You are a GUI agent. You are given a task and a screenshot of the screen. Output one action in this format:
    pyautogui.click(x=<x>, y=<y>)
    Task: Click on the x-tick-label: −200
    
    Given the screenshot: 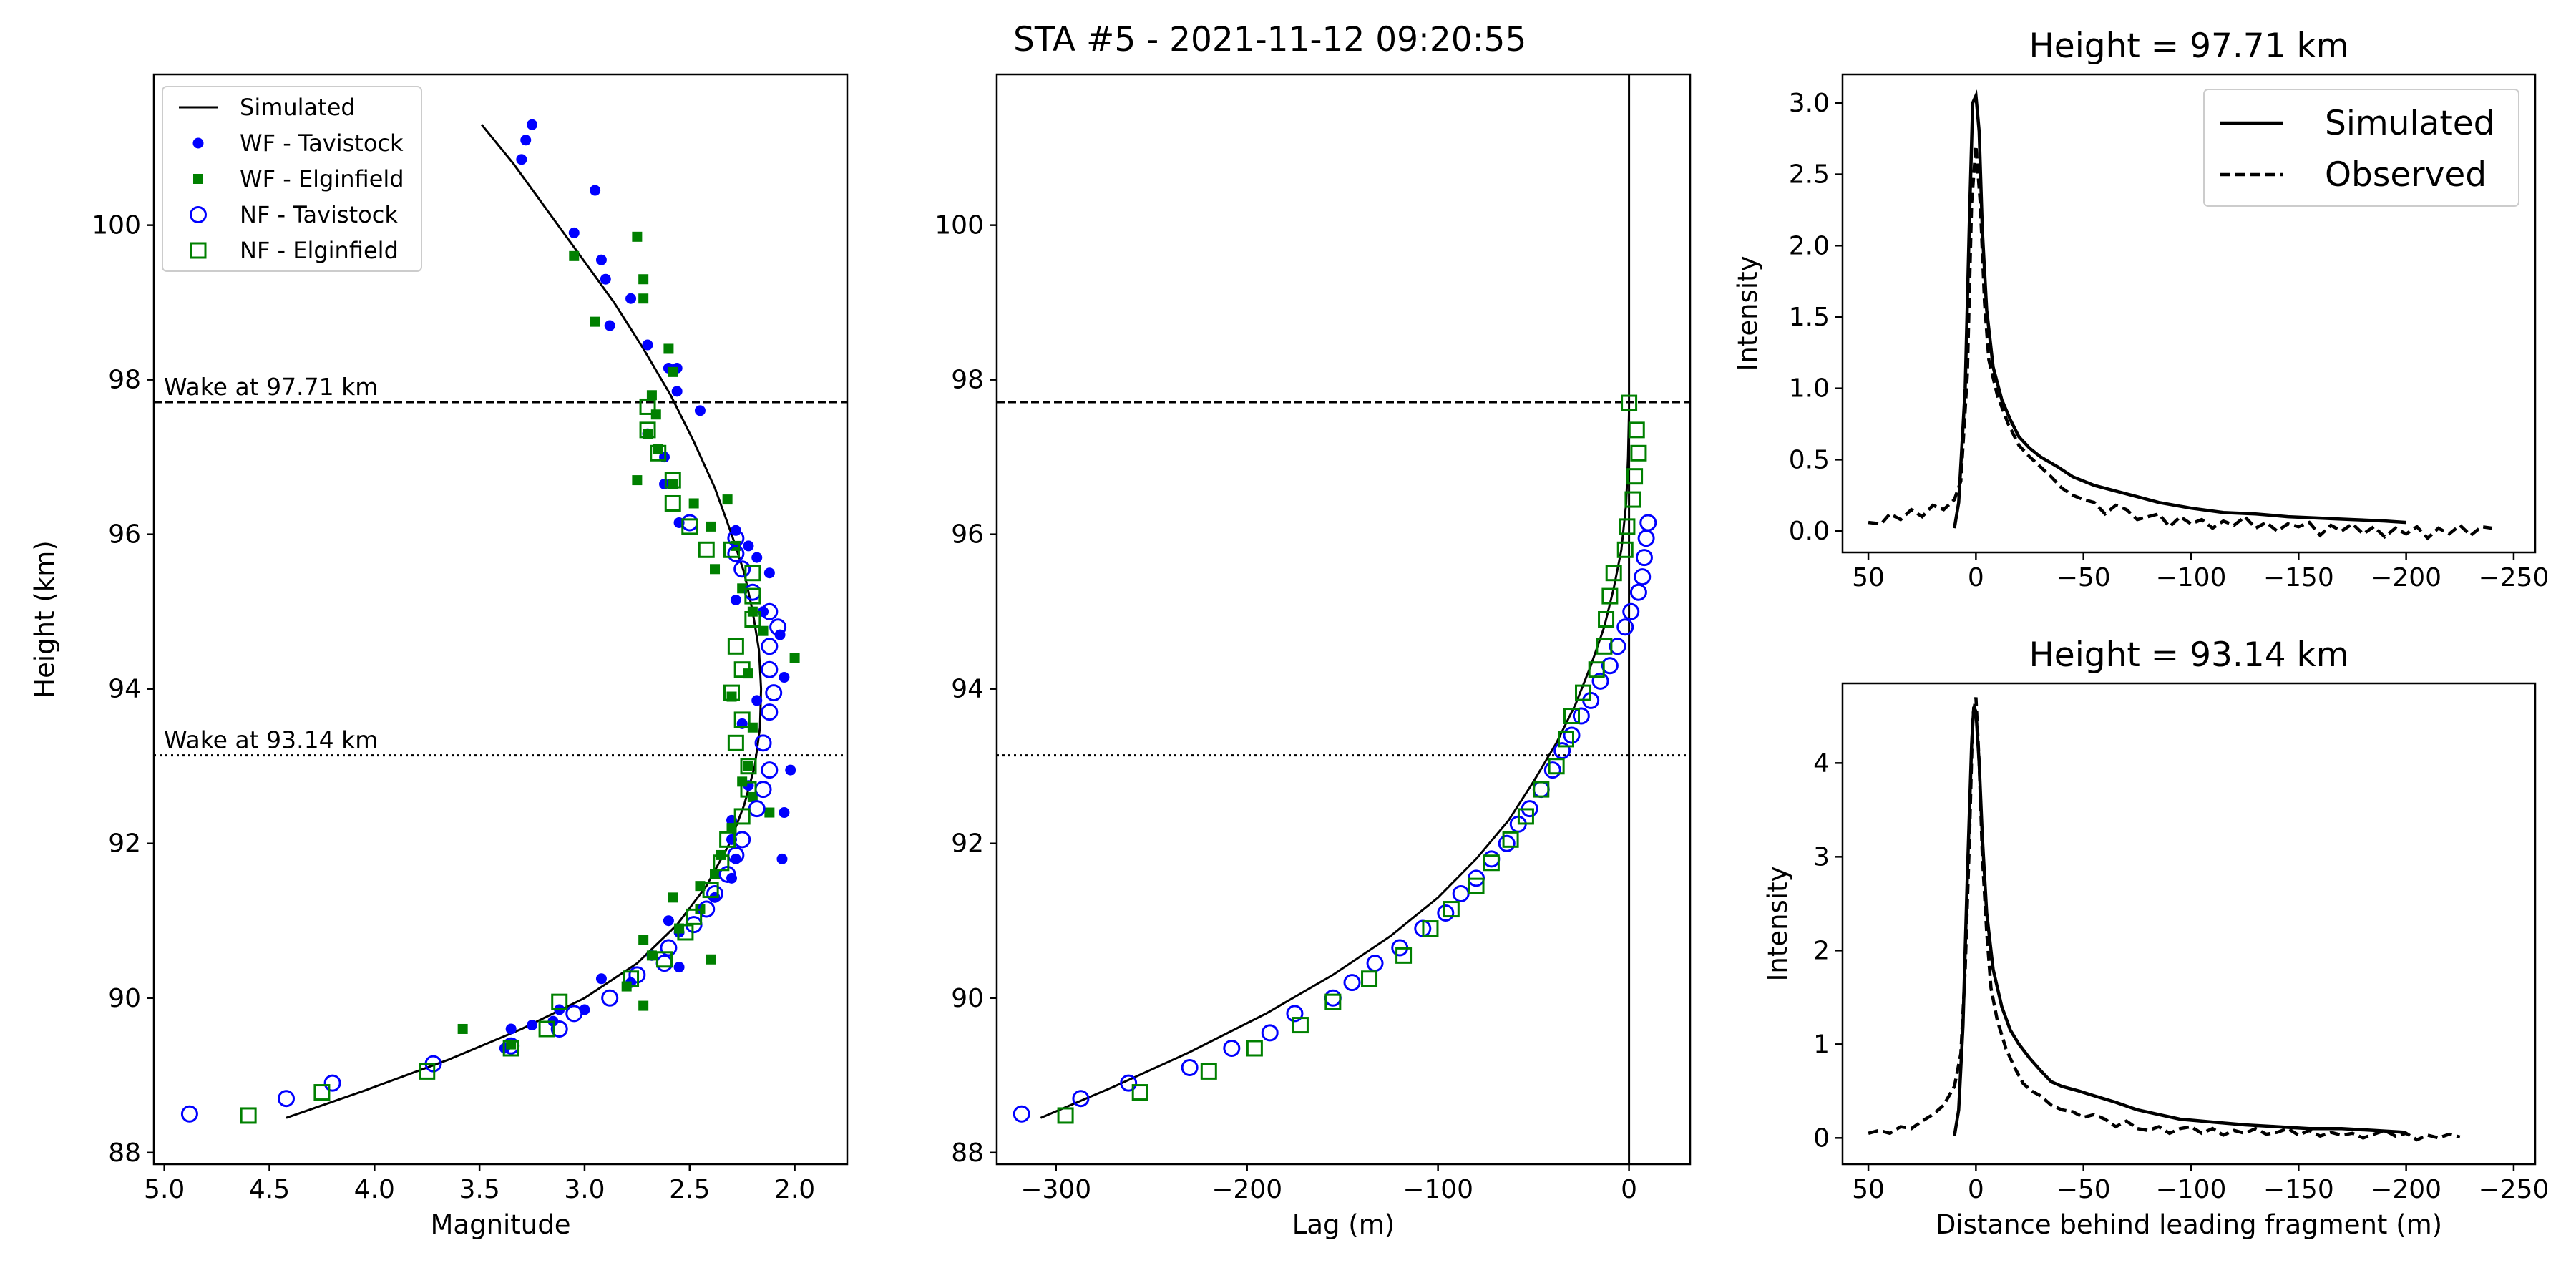 What is the action you would take?
    pyautogui.click(x=1246, y=1189)
    